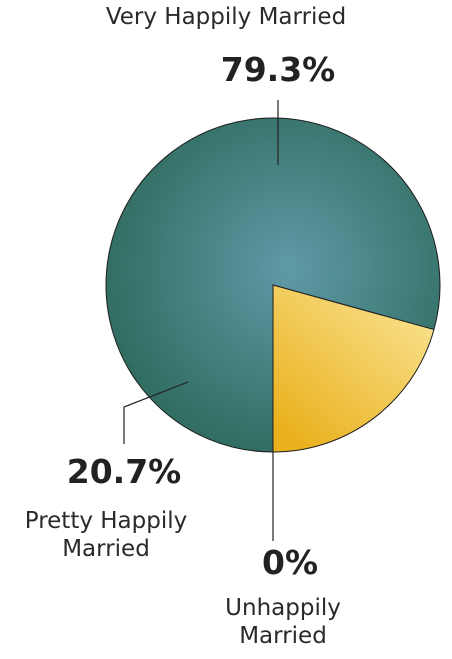  I want to click on unhappily-married-name-text: Unhappily Married, so click(283, 622).